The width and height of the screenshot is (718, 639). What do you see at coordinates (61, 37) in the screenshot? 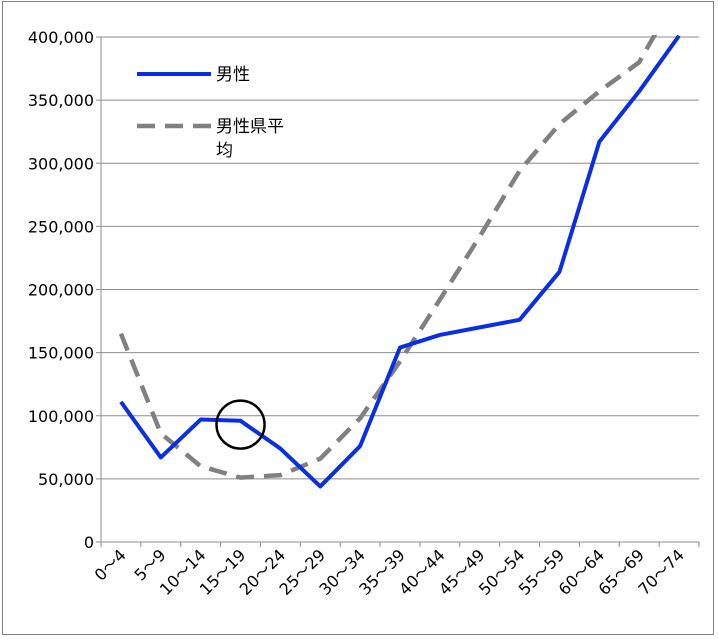
I see `y-tick-label: 400,000` at bounding box center [61, 37].